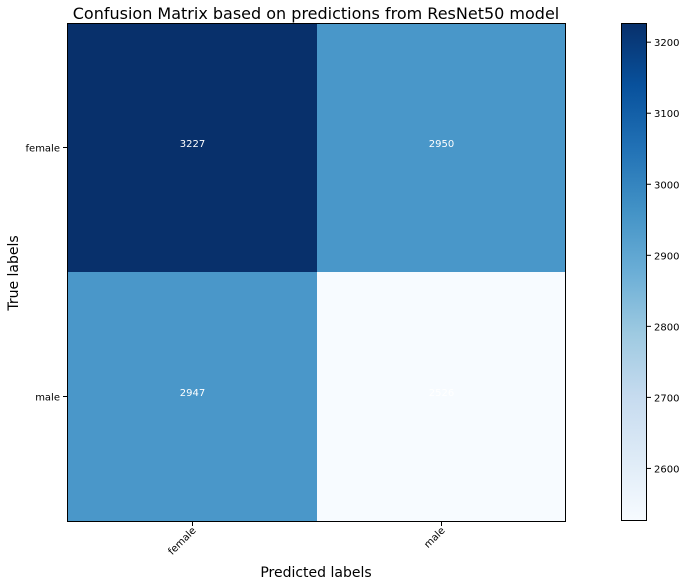 The height and width of the screenshot is (586, 685). Describe the element at coordinates (182, 541) in the screenshot. I see `x-tick-label: female` at that location.